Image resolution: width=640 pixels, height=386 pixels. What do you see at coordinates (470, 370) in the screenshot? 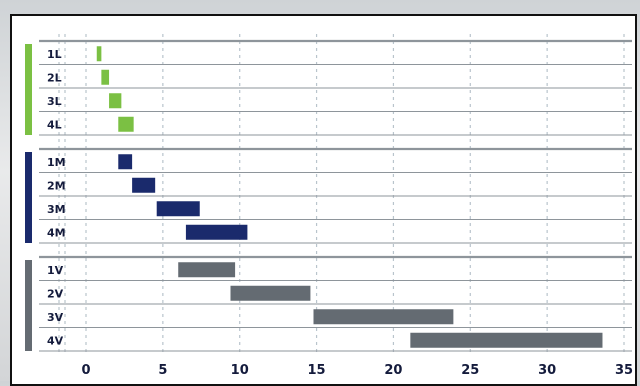
I see `x-tick-label-25: 25` at bounding box center [470, 370].